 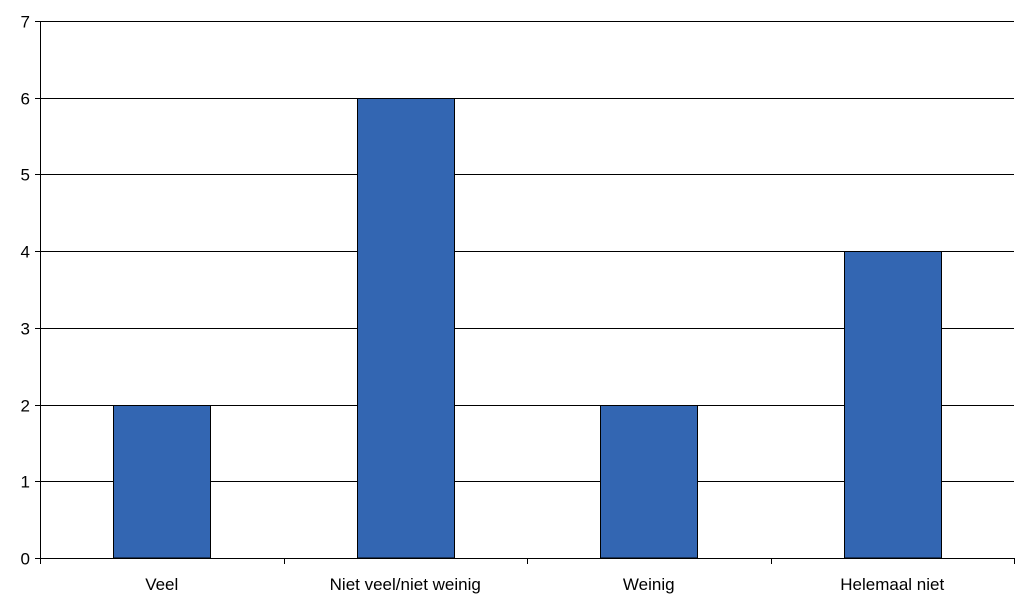 I want to click on y-tick-label: 6, so click(x=25, y=99).